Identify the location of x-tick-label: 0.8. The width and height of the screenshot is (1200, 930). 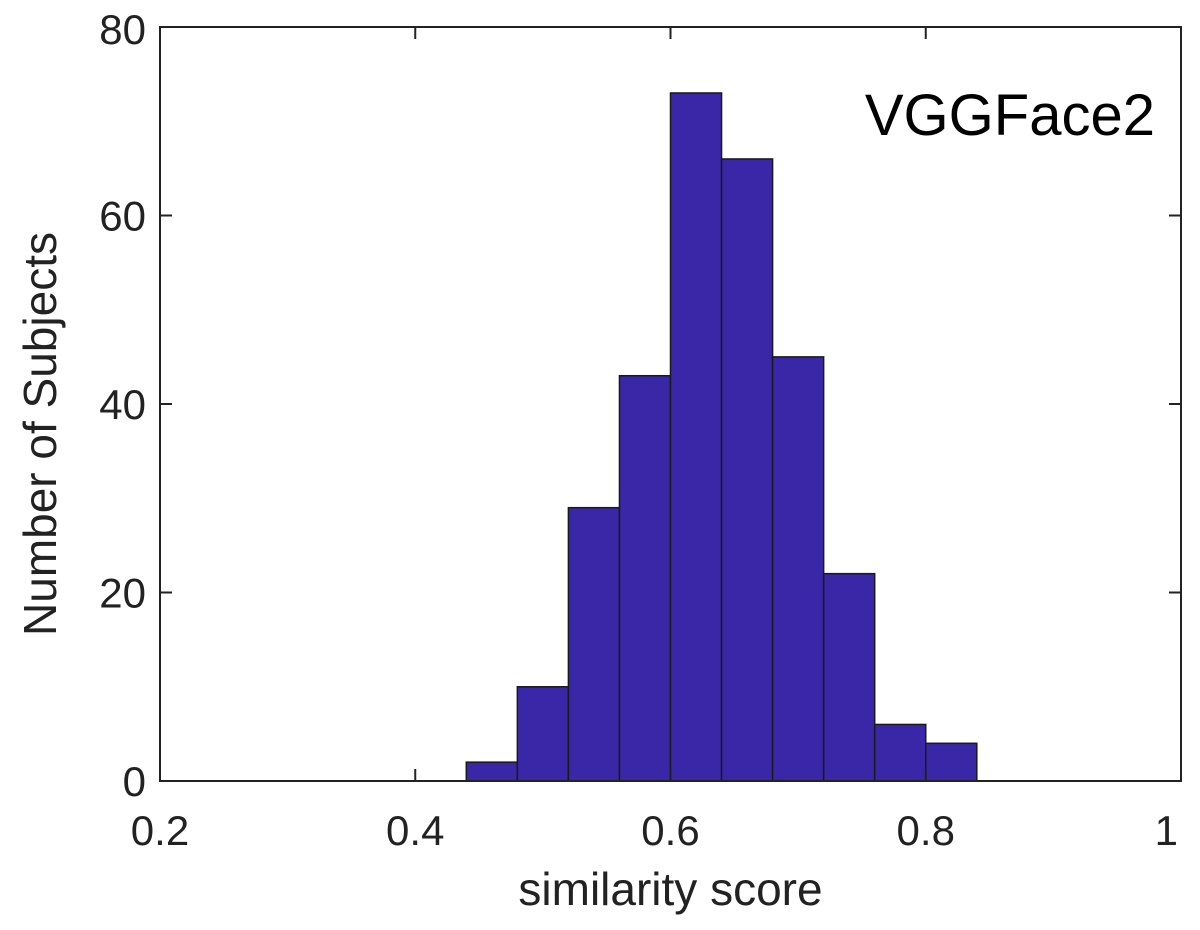
(926, 830).